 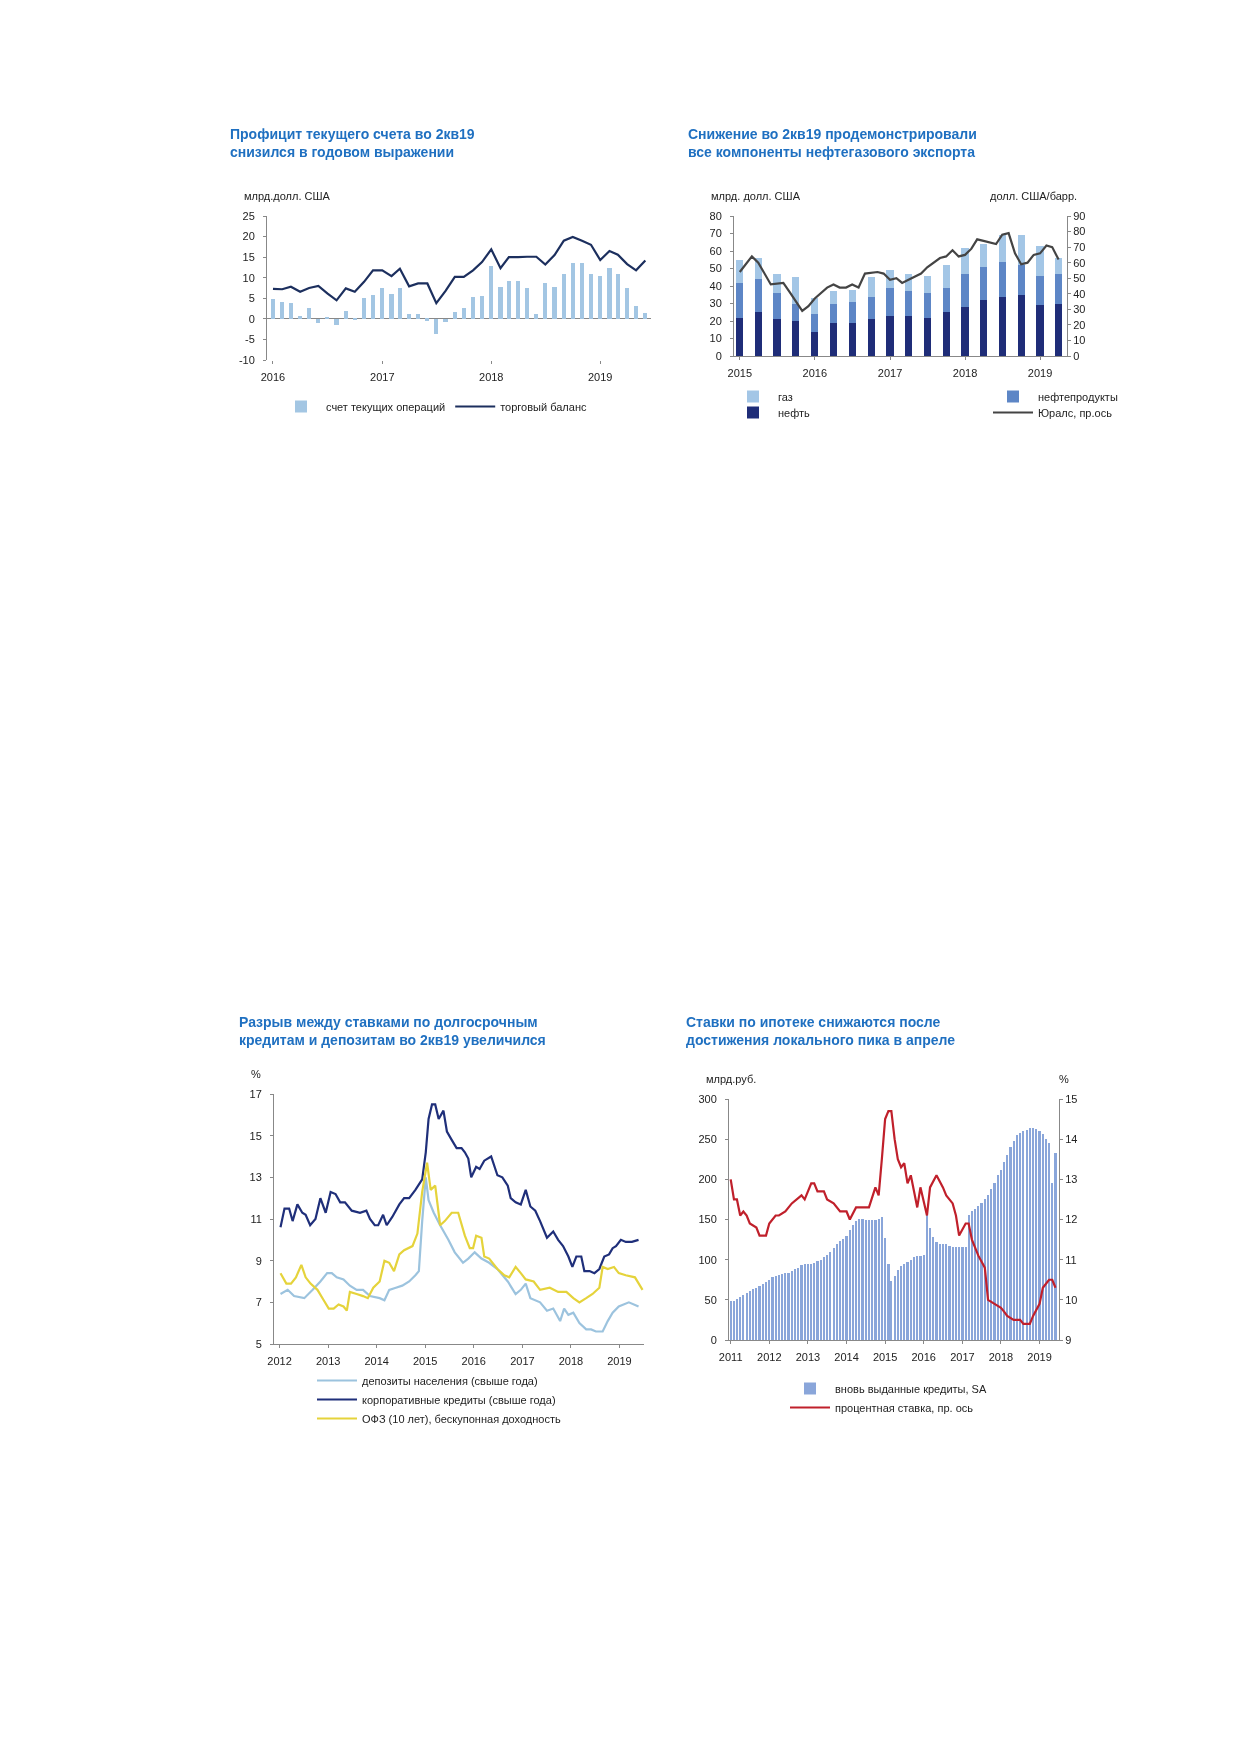 What do you see at coordinates (730, 1357) in the screenshot?
I see `x-tick-label: 2011` at bounding box center [730, 1357].